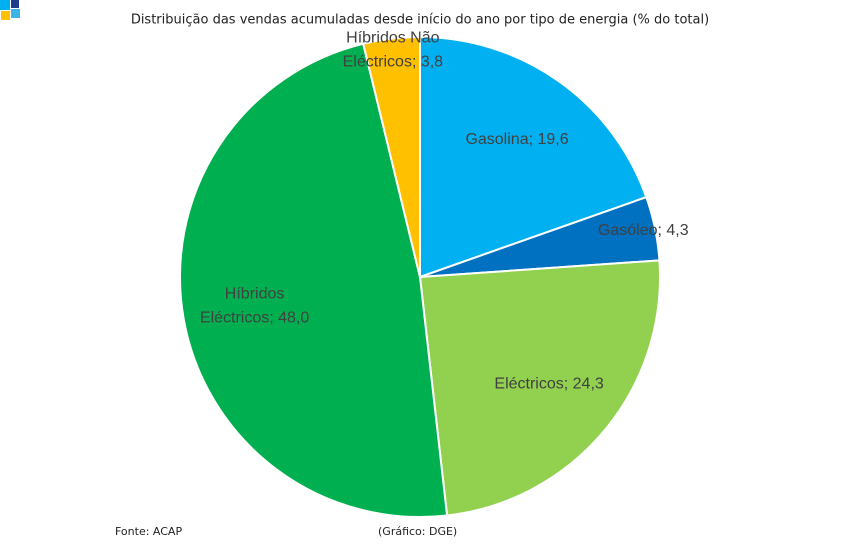  Describe the element at coordinates (516, 139) in the screenshot. I see `slice-label: Gasolina; 19,6` at that location.